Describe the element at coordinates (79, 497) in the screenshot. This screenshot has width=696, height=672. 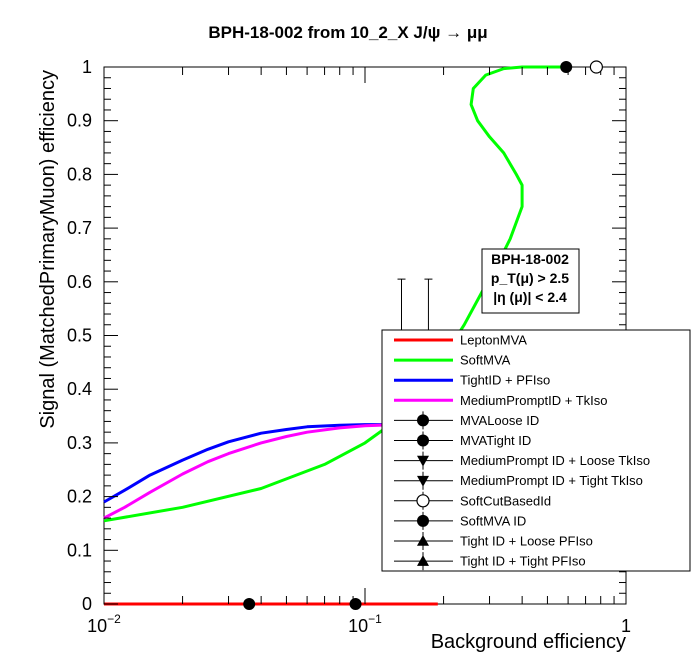
I see `y-tick-label: 0.2` at that location.